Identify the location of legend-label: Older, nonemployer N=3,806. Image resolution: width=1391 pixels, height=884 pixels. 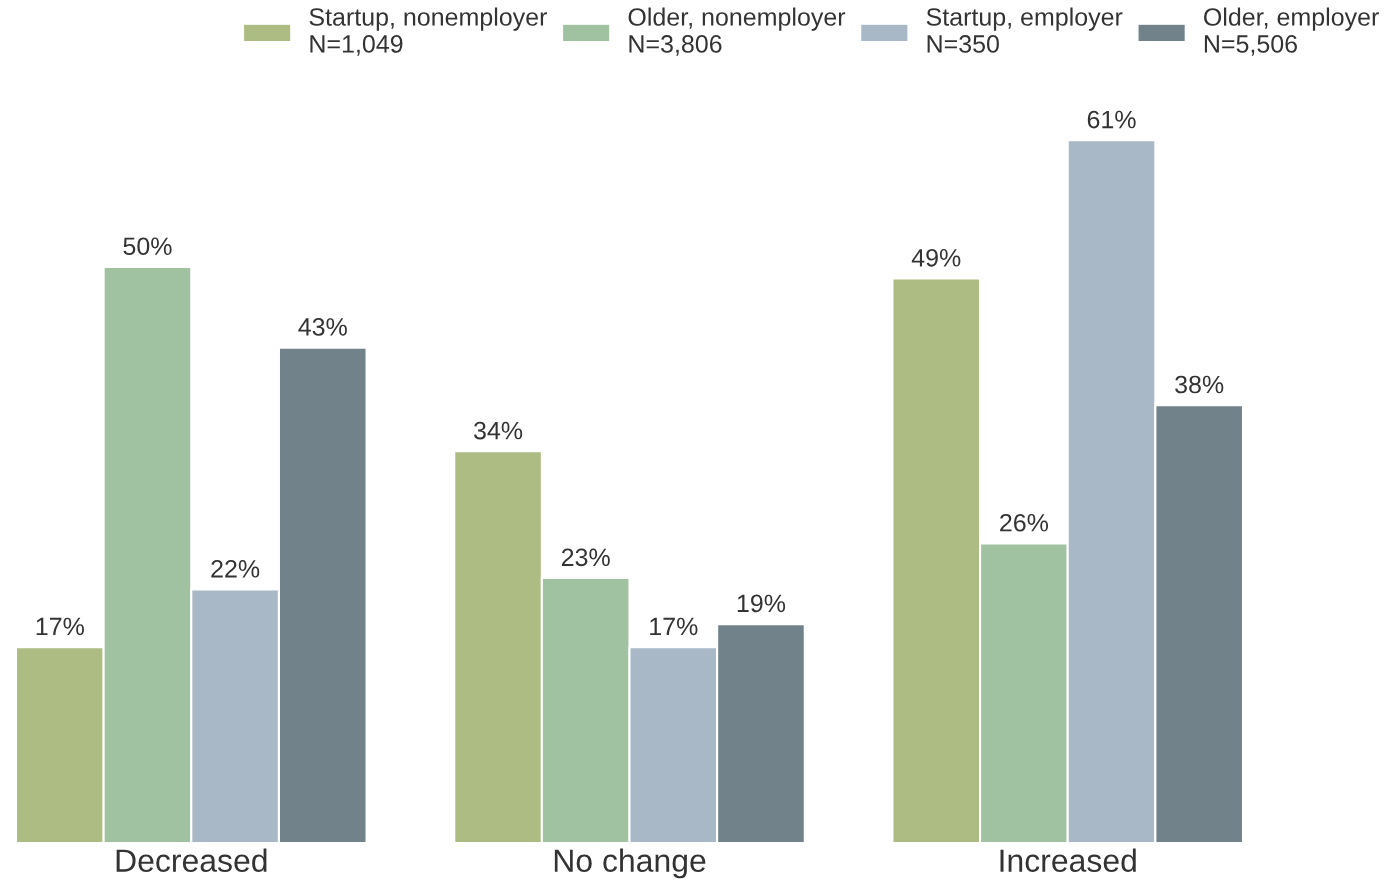
(737, 31).